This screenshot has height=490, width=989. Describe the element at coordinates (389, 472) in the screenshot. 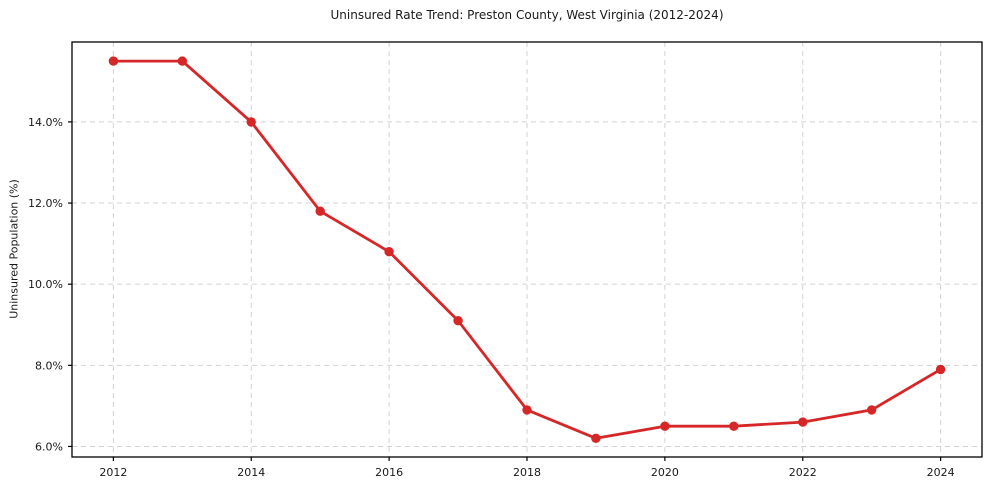

I see `x-tick-label: 2016` at that location.